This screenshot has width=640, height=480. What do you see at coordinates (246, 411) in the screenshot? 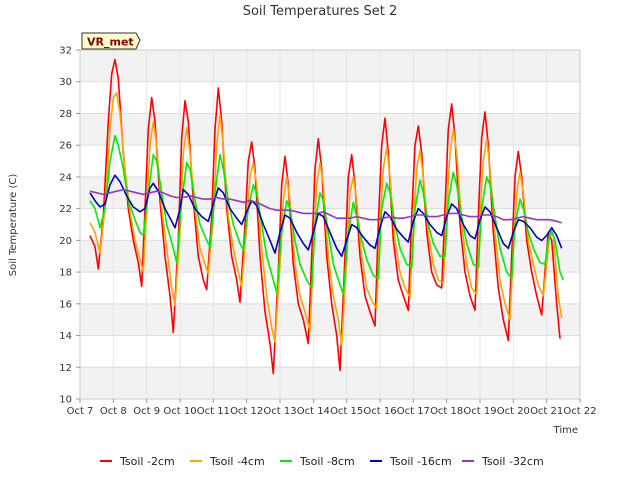
I see `x-tick-label: Oct 12` at bounding box center [246, 411].